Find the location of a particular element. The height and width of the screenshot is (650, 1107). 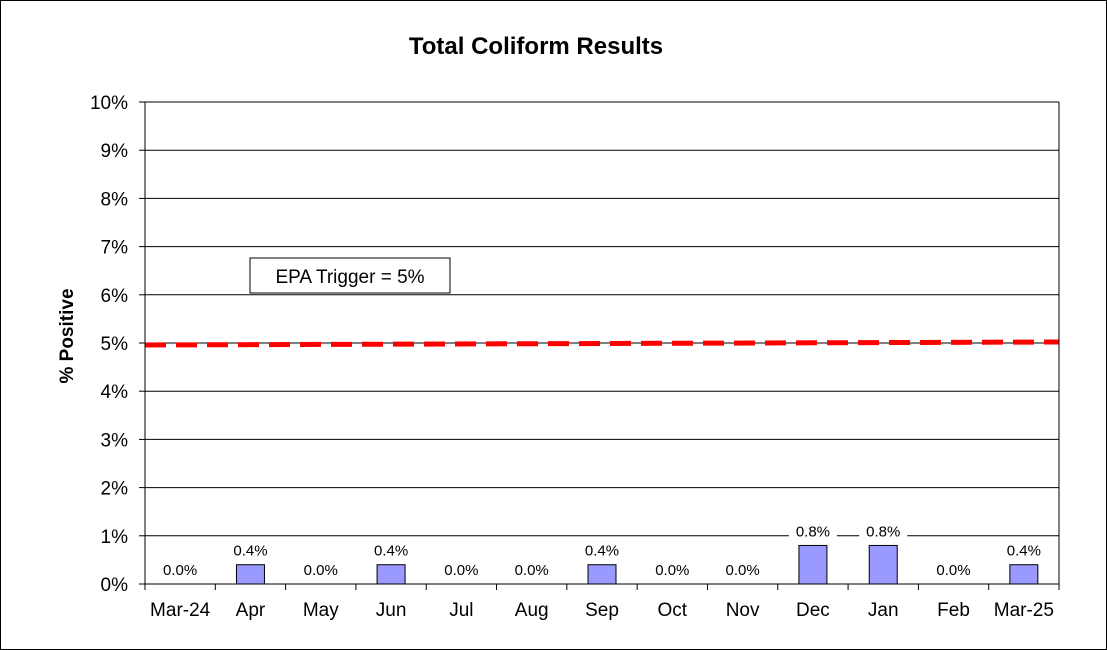

annotation-group: EPA Trigger = 5% is located at coordinates (350, 275).